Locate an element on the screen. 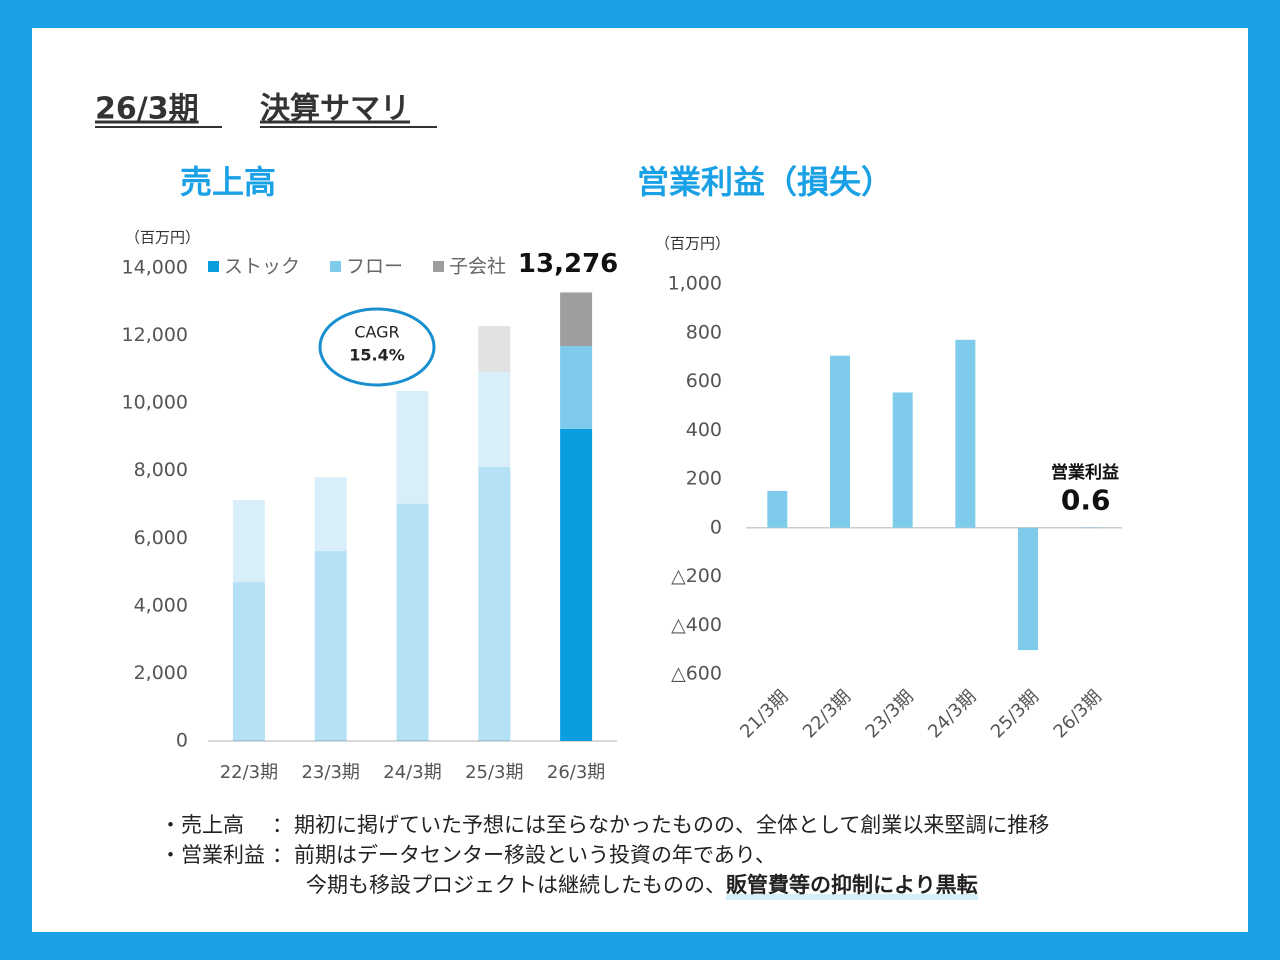 Image resolution: width=1280 pixels, height=960 pixels. slide-title-period: 26/3期 is located at coordinates (147, 109).